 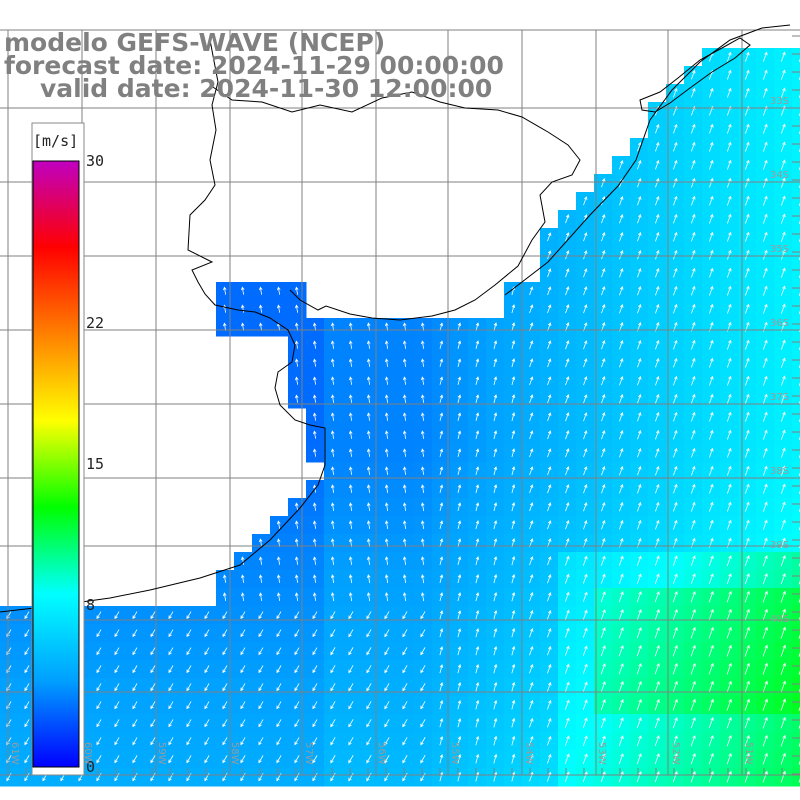 What do you see at coordinates (235, 753) in the screenshot?
I see `lon-label: 58W` at bounding box center [235, 753].